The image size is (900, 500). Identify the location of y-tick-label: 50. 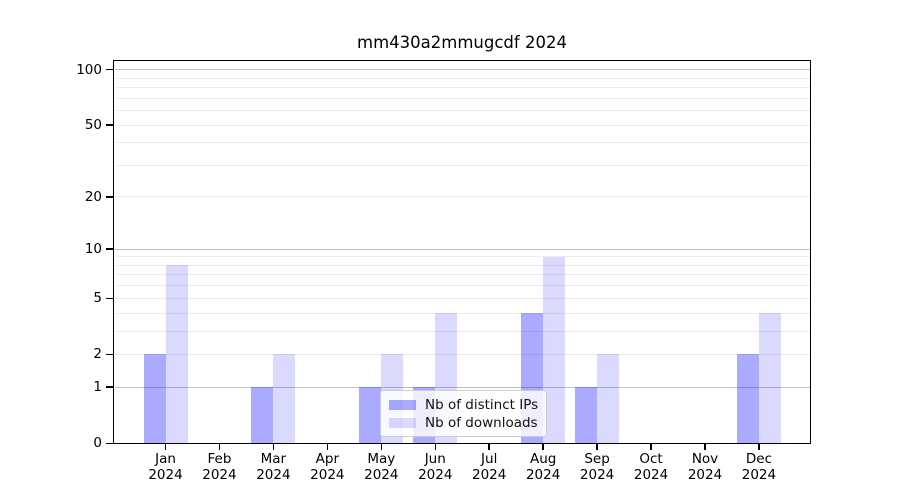
(93, 125).